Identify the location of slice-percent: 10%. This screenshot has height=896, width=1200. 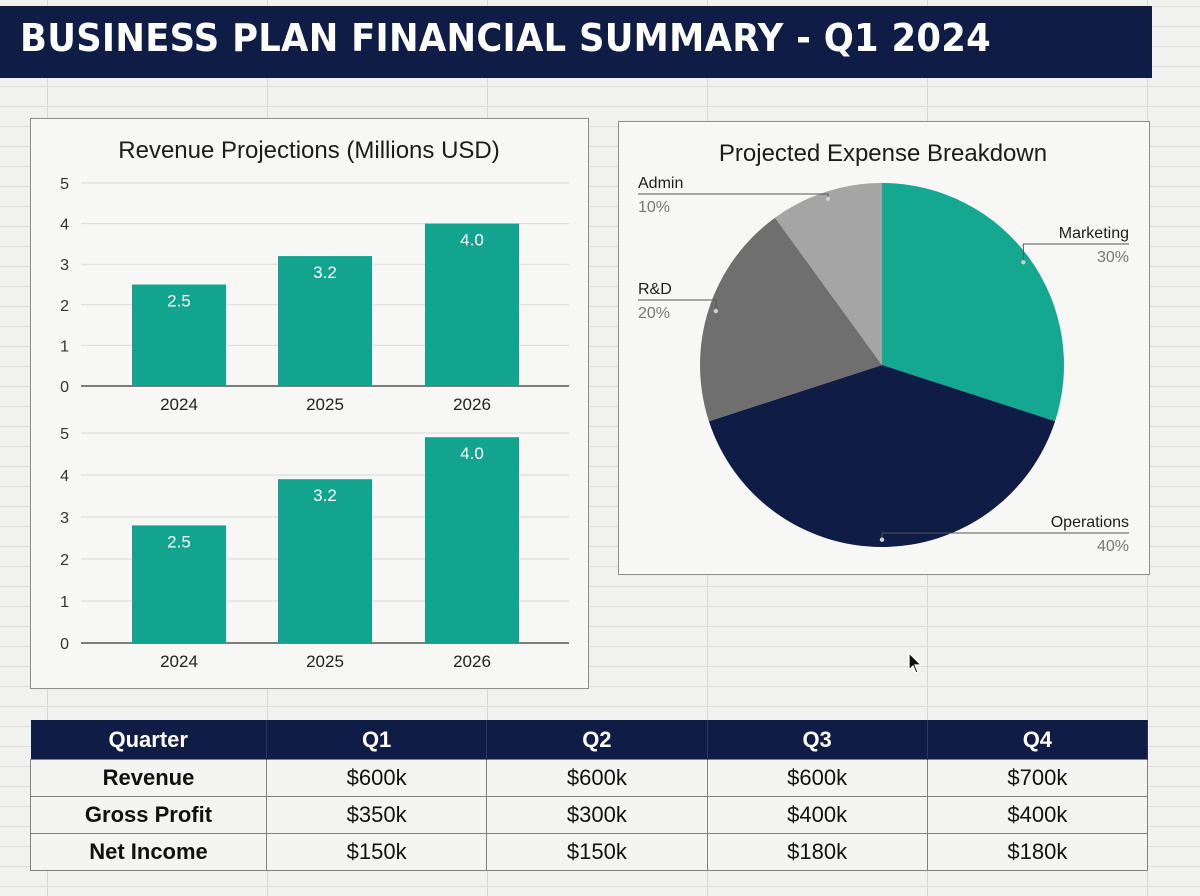
(654, 207).